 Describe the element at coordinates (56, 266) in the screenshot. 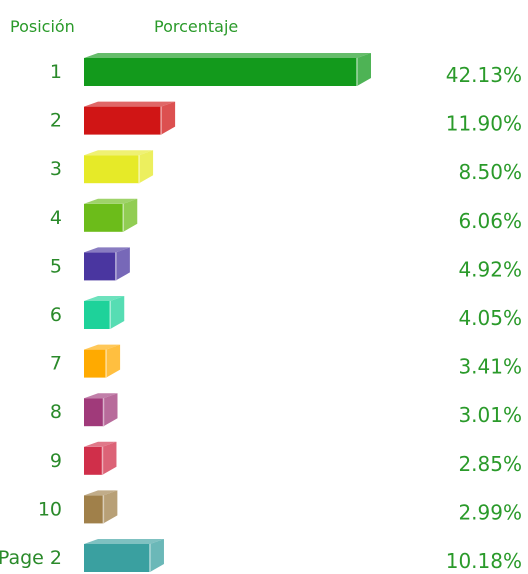

I see `position-label: 5` at that location.